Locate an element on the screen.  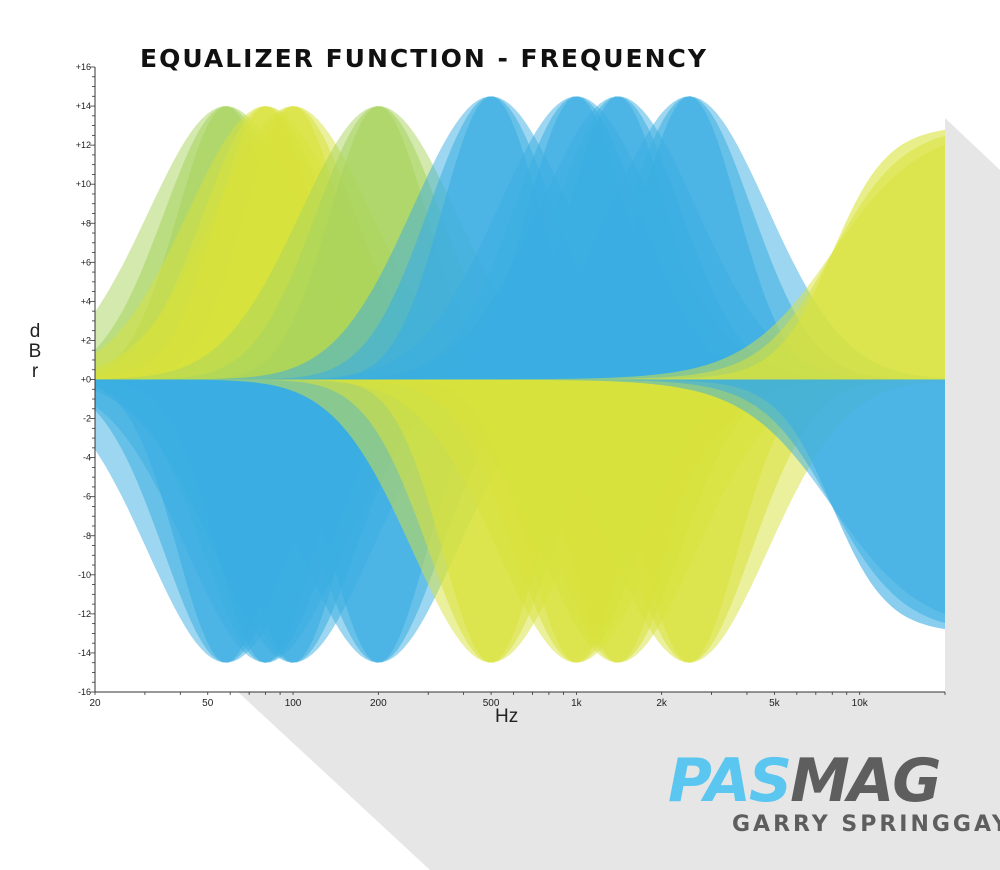
chart-title: EQUALIZER FUNCTION - FREQUENCY is located at coordinates (424, 58).